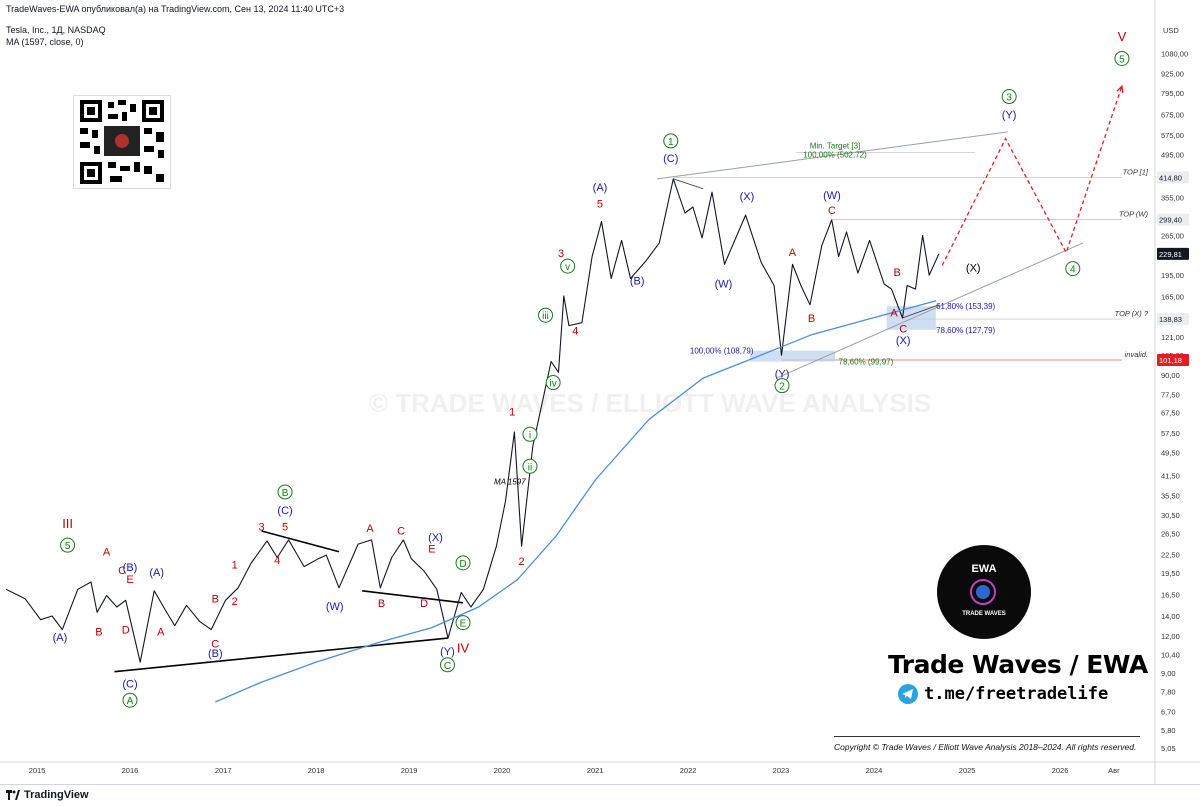 The image size is (1200, 806). I want to click on wave-label: E, so click(129, 580).